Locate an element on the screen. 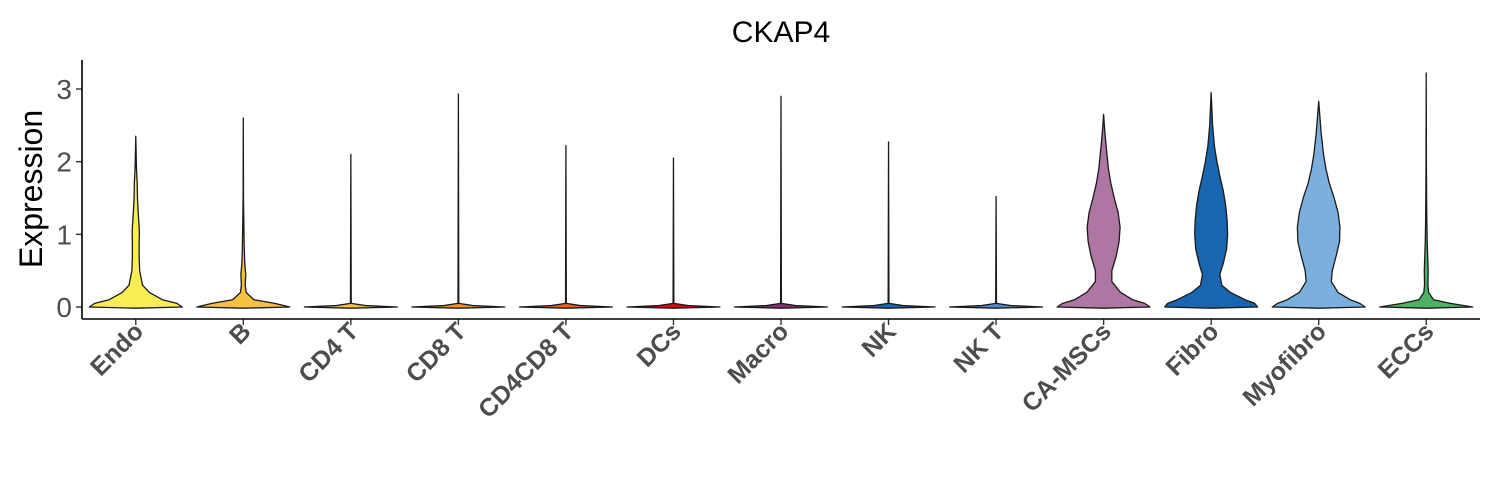 The width and height of the screenshot is (1500, 500). x-tick-label: CD8 T is located at coordinates (436, 352).